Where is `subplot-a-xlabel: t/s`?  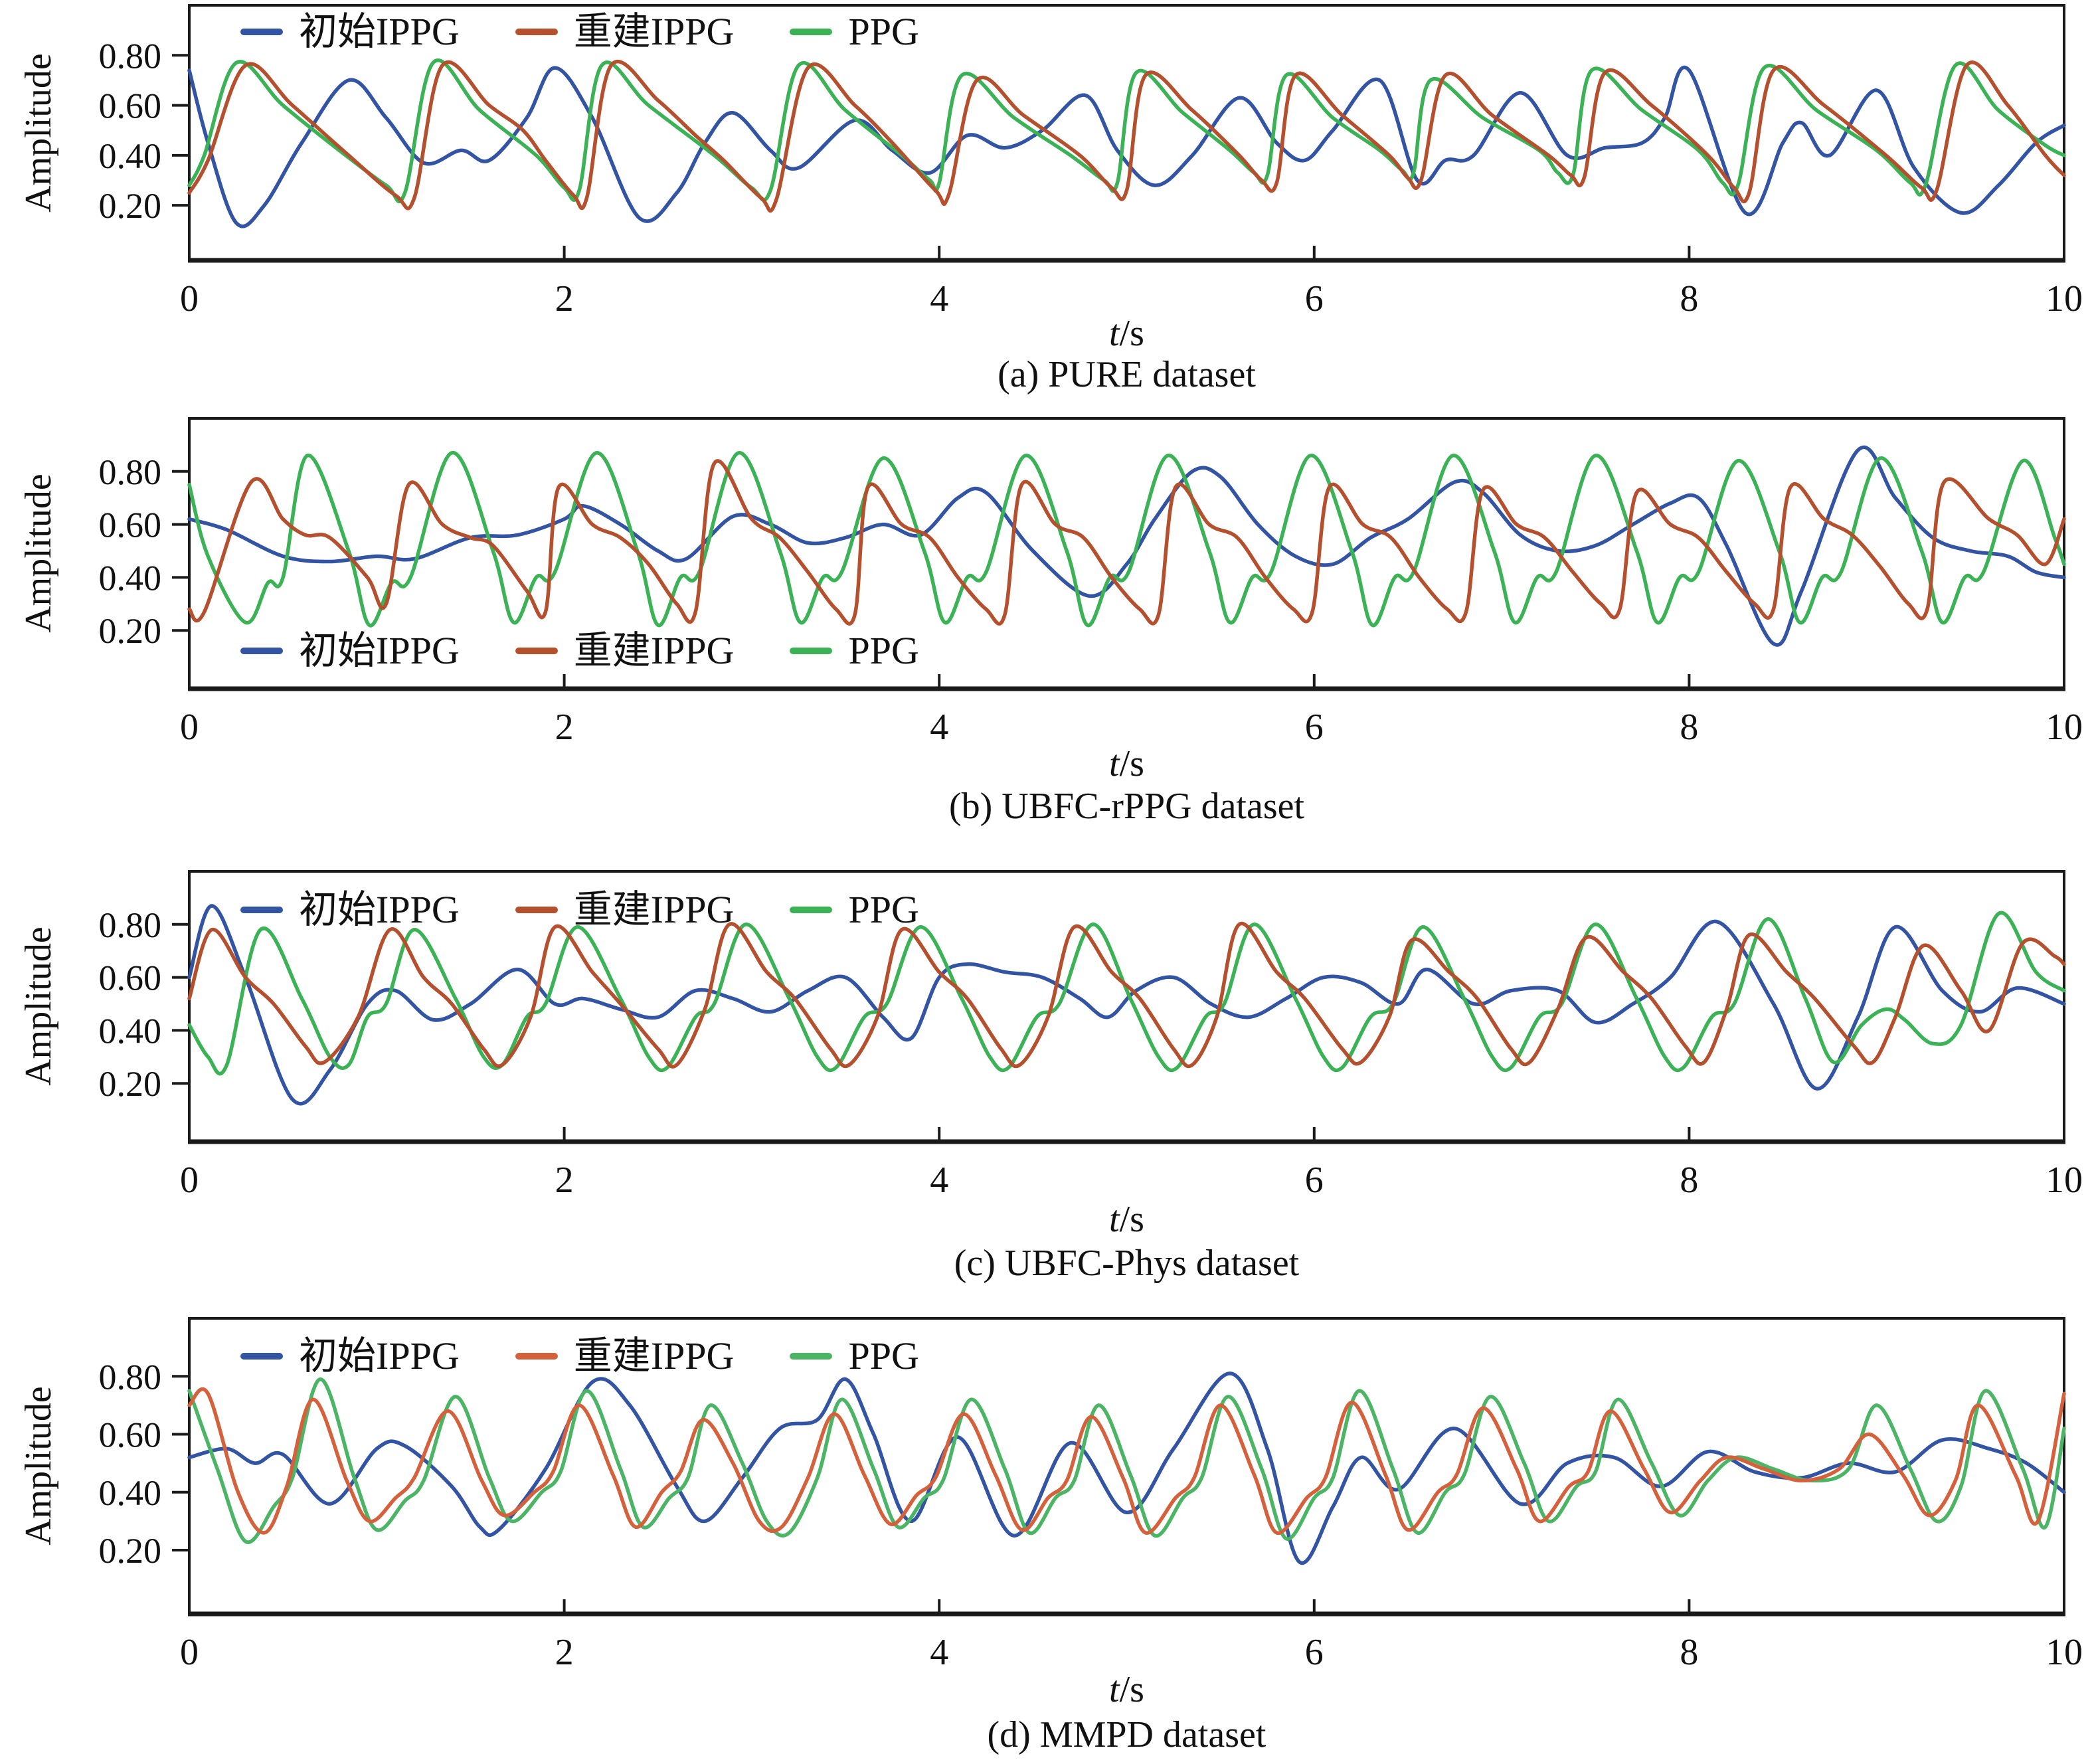 subplot-a-xlabel: t/s is located at coordinates (1126, 333).